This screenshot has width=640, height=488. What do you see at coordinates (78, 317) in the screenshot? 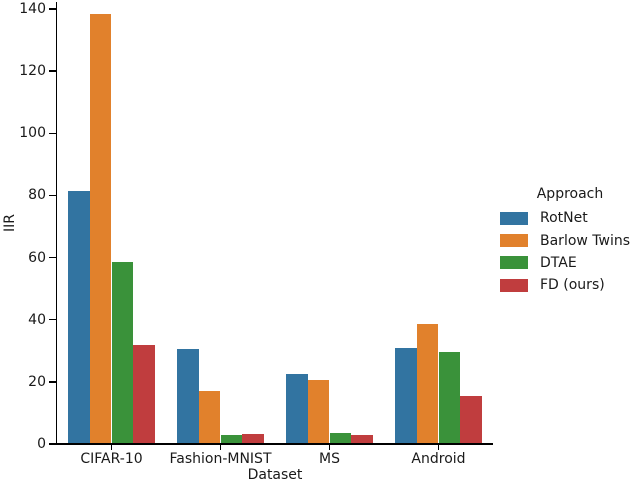
I see `bar-cifar-10-rotnet` at bounding box center [78, 317].